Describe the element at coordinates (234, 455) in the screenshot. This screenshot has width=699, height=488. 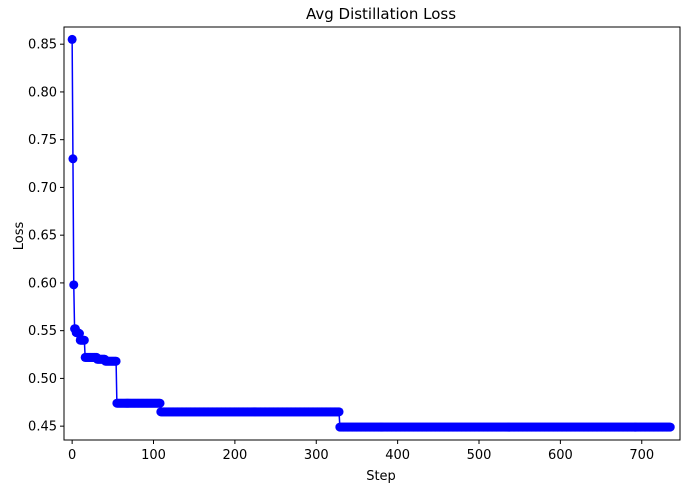
I see `x-tick-label: 200` at that location.